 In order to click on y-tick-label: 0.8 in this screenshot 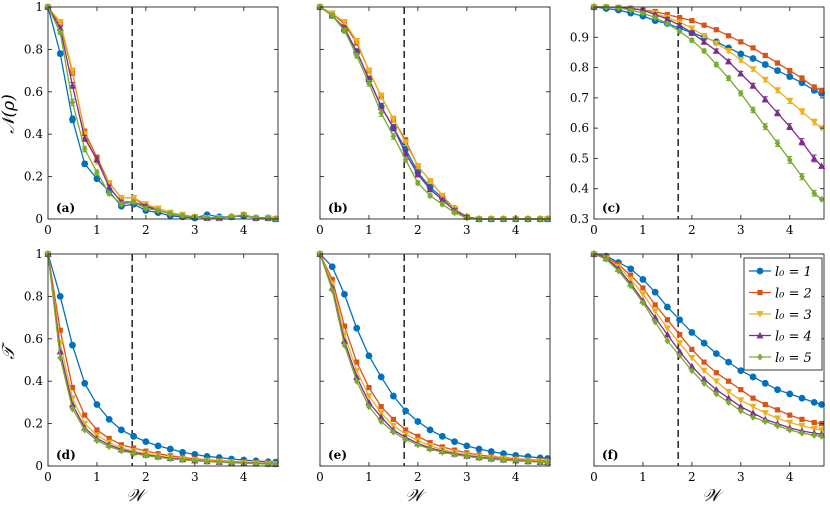, I will do `click(33, 296)`.